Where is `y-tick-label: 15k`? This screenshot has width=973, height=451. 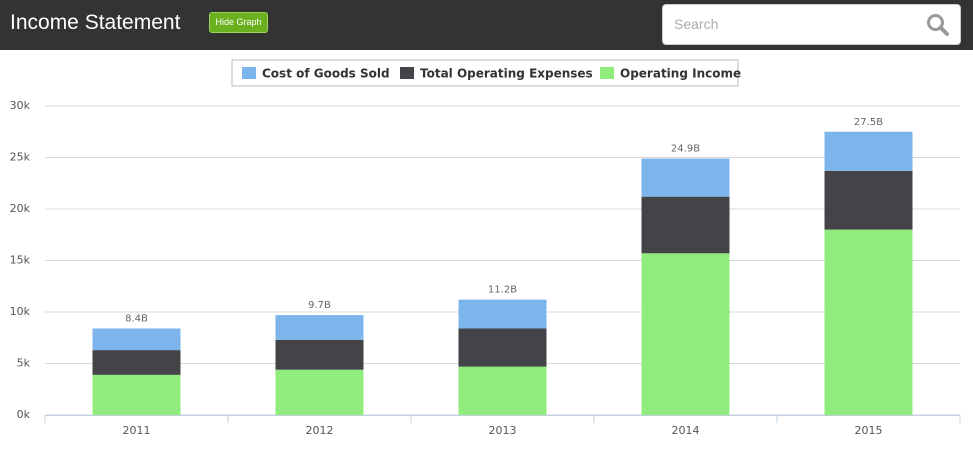 y-tick-label: 15k is located at coordinates (20, 260).